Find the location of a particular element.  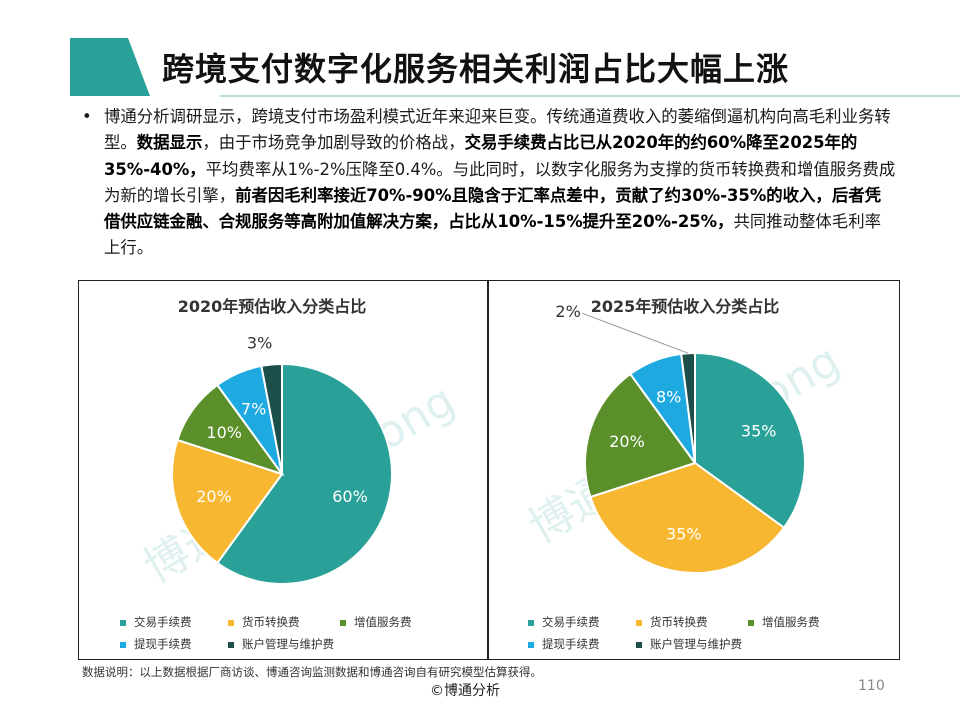

slice-label: 3% is located at coordinates (259, 343).